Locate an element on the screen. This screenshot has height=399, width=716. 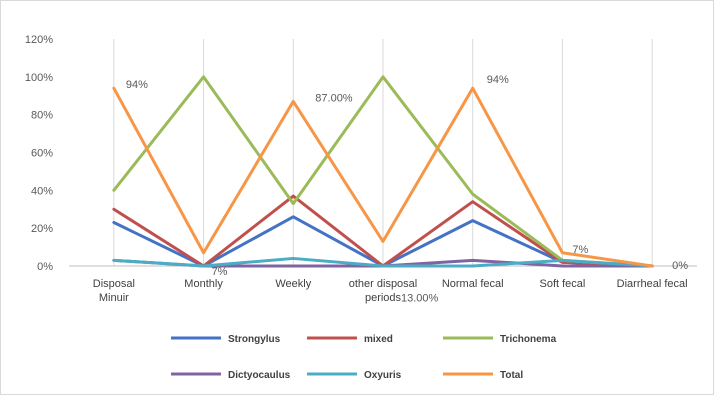
x-category-label: Soft fecal is located at coordinates (562, 284).